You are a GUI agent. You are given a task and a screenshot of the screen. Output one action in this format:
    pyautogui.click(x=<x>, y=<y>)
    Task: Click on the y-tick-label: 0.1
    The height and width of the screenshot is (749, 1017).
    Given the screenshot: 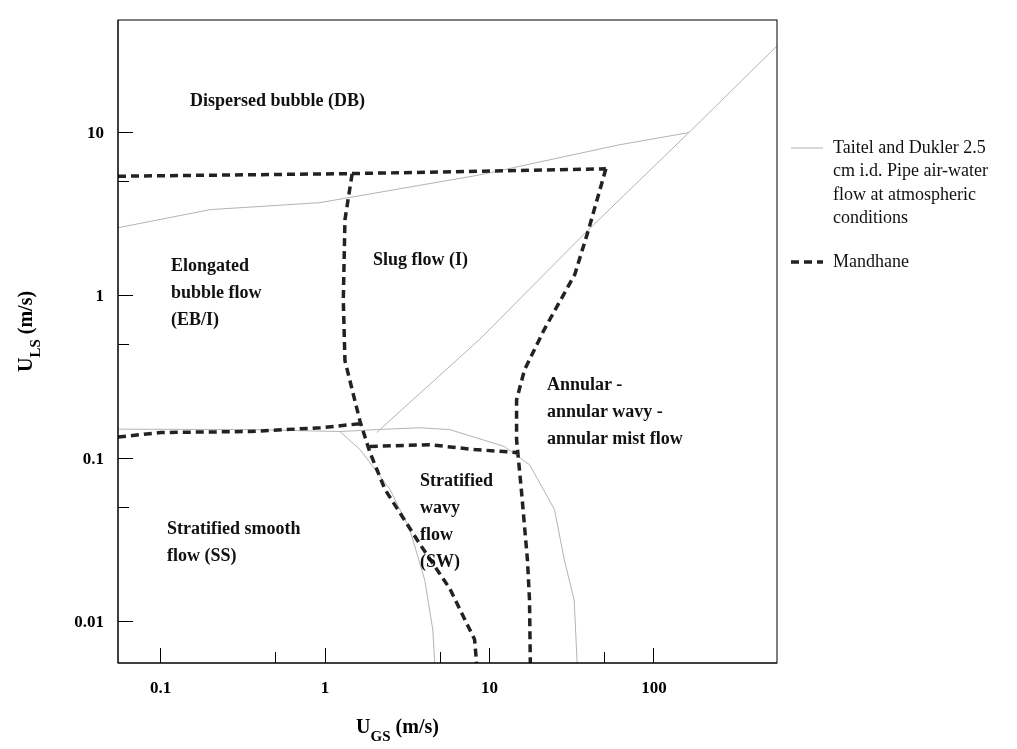 What is the action you would take?
    pyautogui.click(x=93, y=459)
    